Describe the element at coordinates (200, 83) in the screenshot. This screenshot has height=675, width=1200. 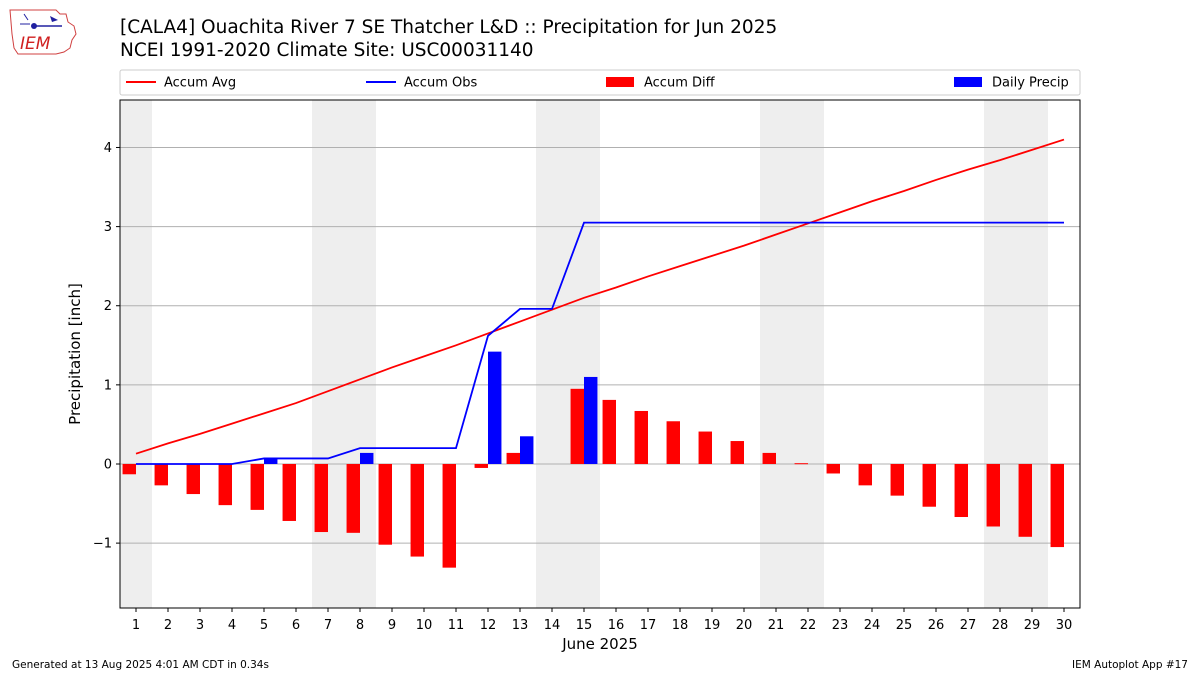
I see `accum-avg-legend-label: Accum Avg` at that location.